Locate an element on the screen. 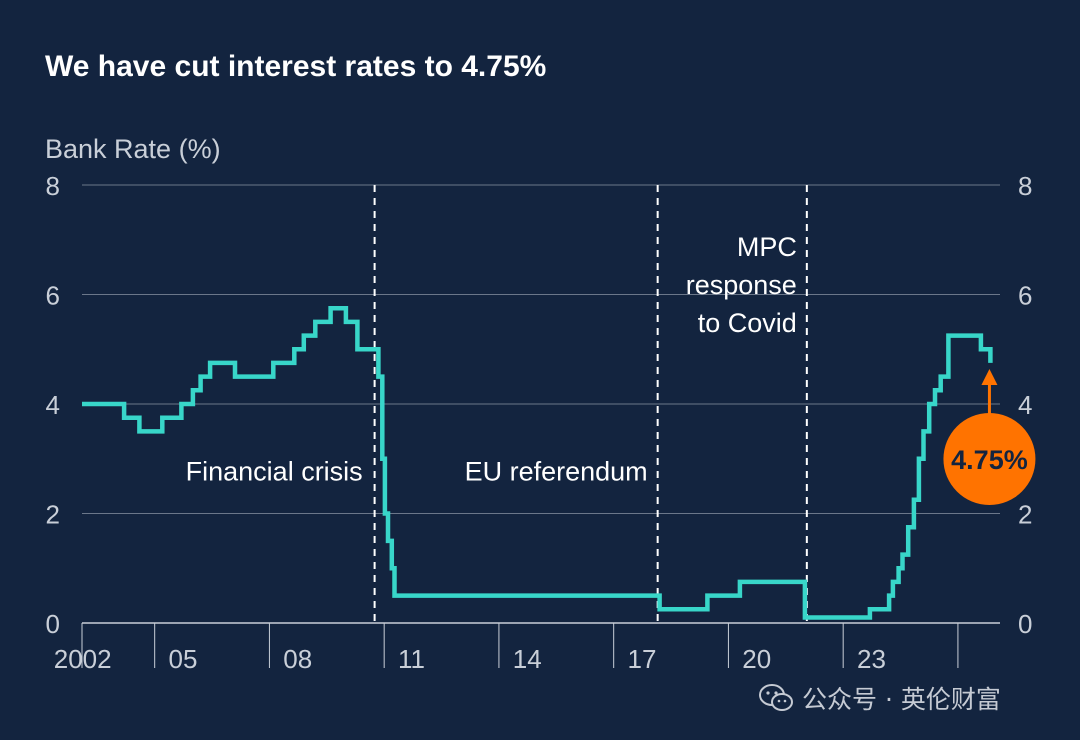  y-axis-label: Bank Rate (%) is located at coordinates (133, 149).